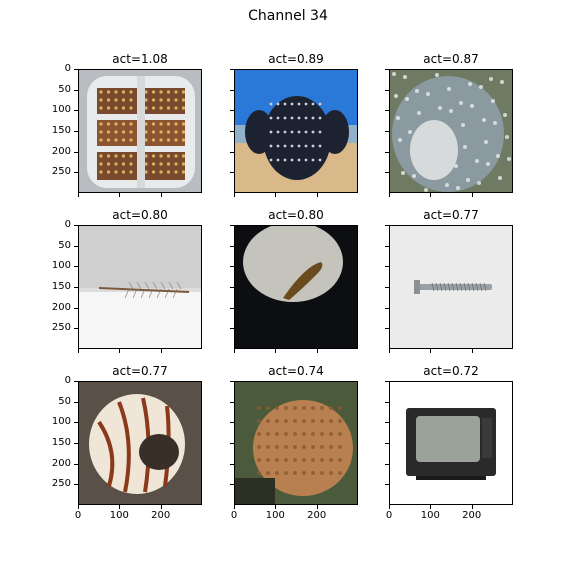 Image resolution: width=576 pixels, height=576 pixels. Describe the element at coordinates (140, 59) in the screenshot. I see `panel-title: act=1.08` at that location.